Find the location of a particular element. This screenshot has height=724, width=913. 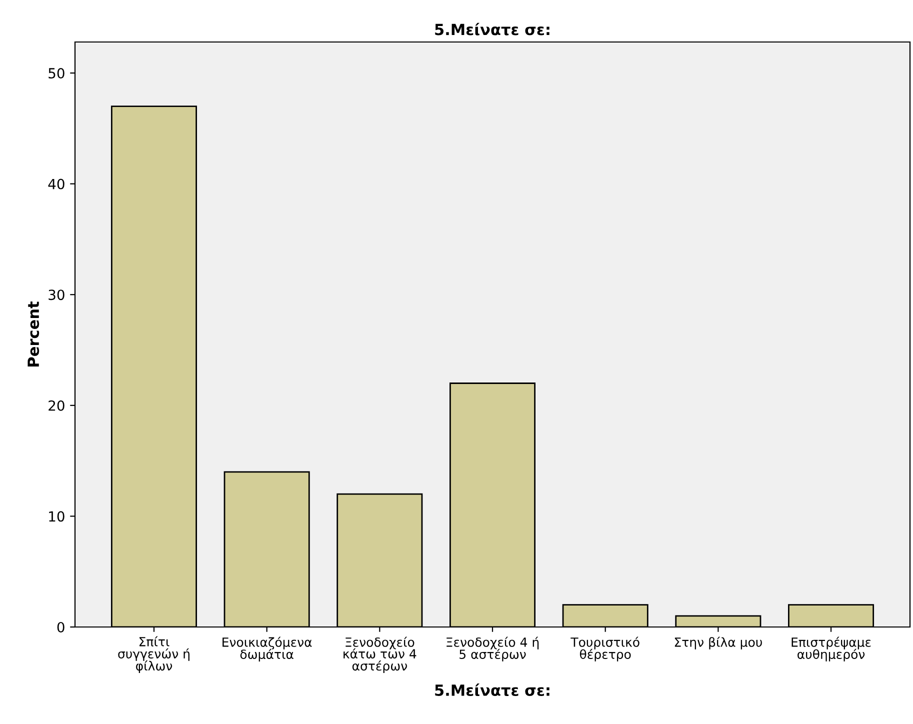

y-tick-label: 20 is located at coordinates (56, 405).